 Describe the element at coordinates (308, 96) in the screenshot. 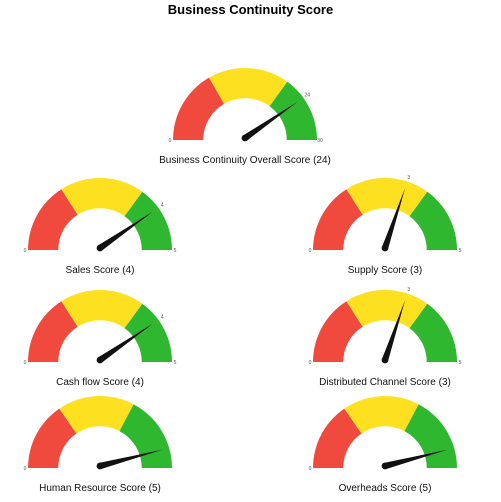

I see `gauge-value-tick: 24` at that location.